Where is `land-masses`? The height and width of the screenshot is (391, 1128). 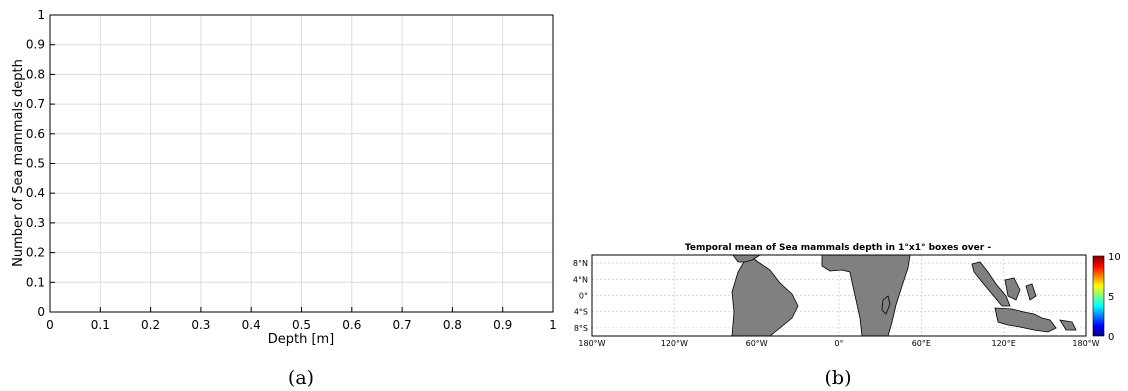 land-masses is located at coordinates (904, 295).